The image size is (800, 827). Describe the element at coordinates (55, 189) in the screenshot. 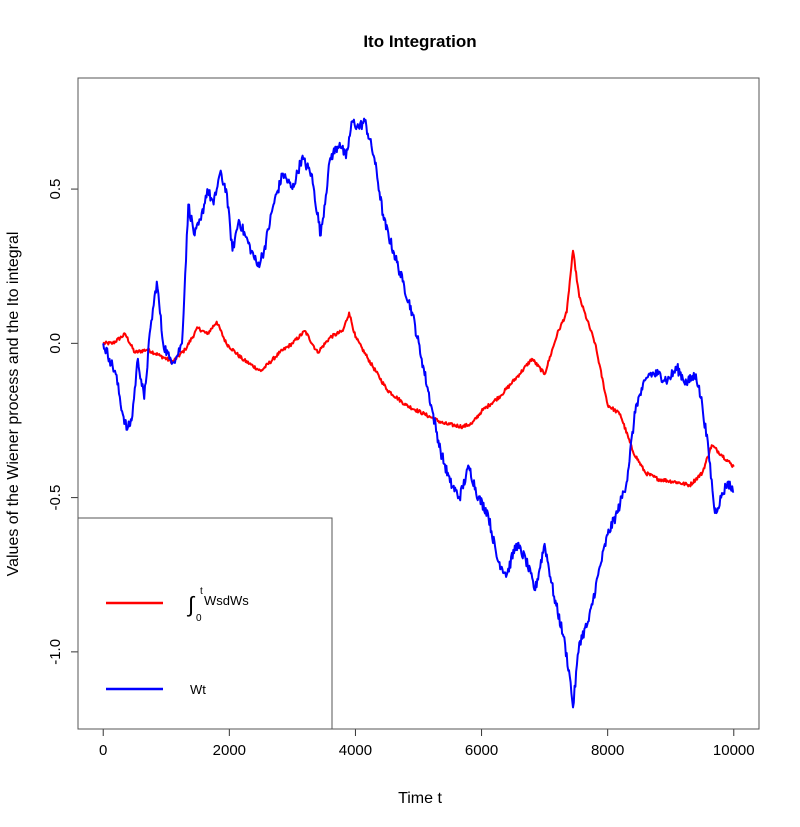

I see `y-tick-label: 0.5` at that location.